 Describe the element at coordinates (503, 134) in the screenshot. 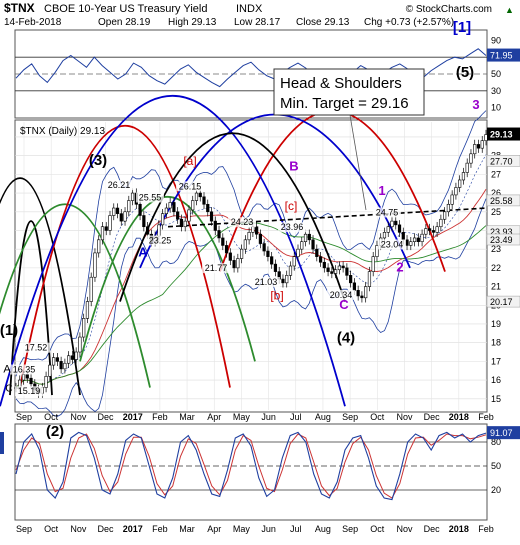

I see `current-price-badge` at that location.